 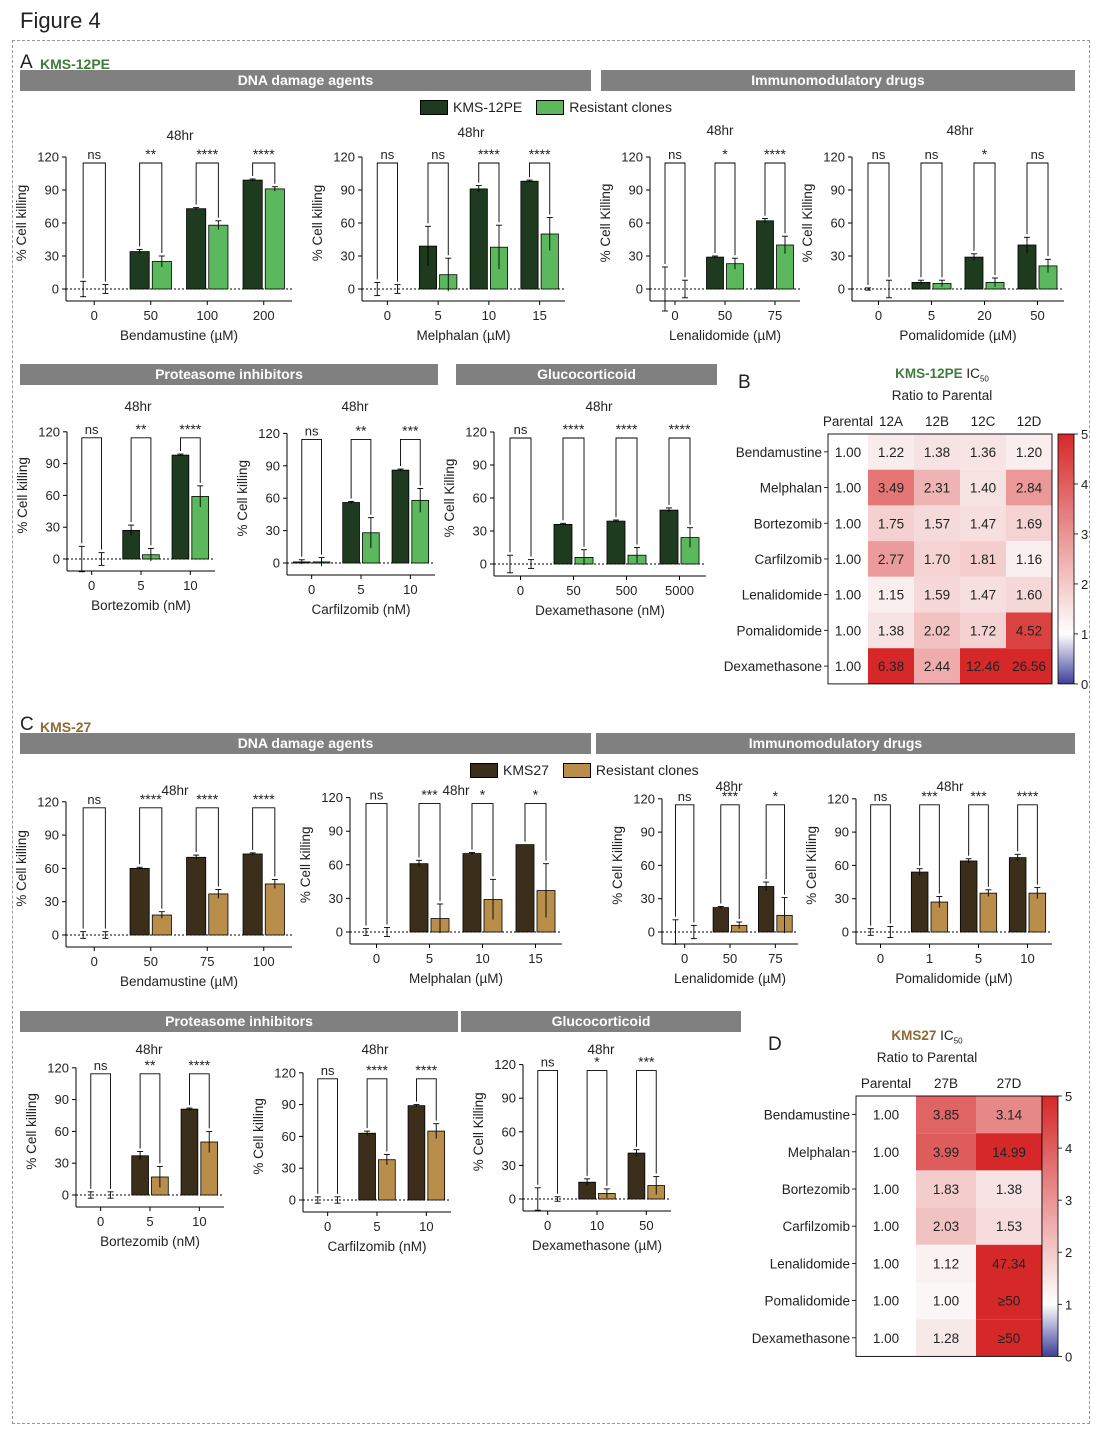 What do you see at coordinates (946, 1226) in the screenshot?
I see `heatmap-cell-value: 2.03` at bounding box center [946, 1226].